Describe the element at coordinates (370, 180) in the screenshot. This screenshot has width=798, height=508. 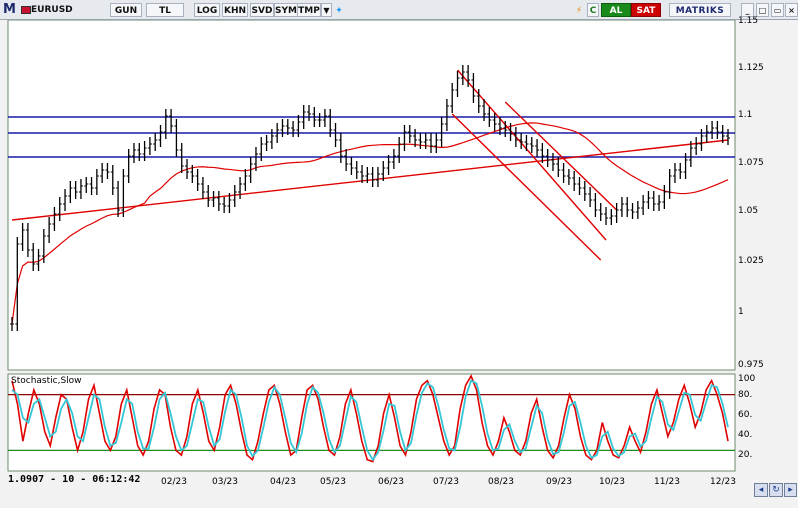
I see `trend-line` at that location.